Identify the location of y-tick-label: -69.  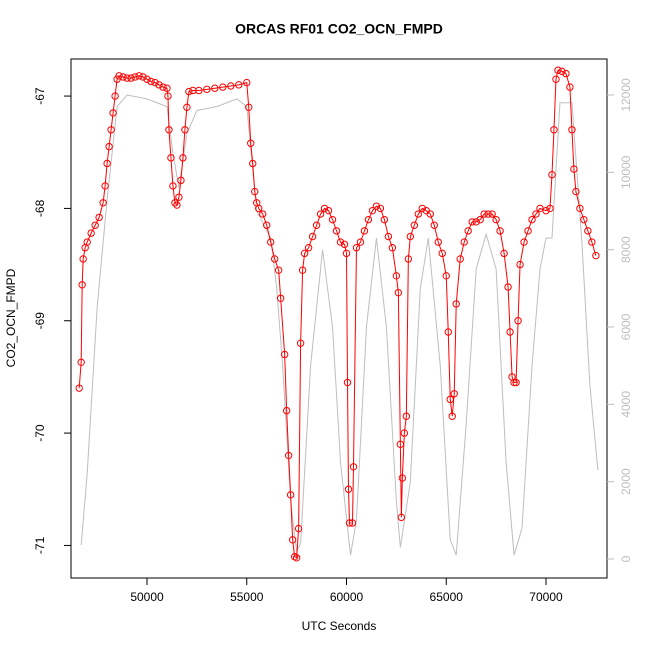
(40, 321).